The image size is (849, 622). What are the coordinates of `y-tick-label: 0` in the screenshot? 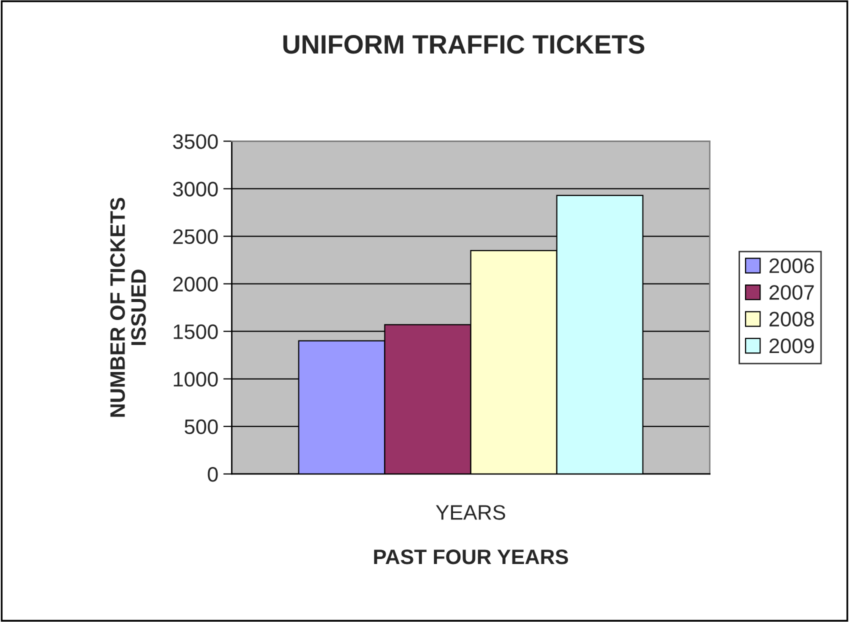 It's located at (213, 474).